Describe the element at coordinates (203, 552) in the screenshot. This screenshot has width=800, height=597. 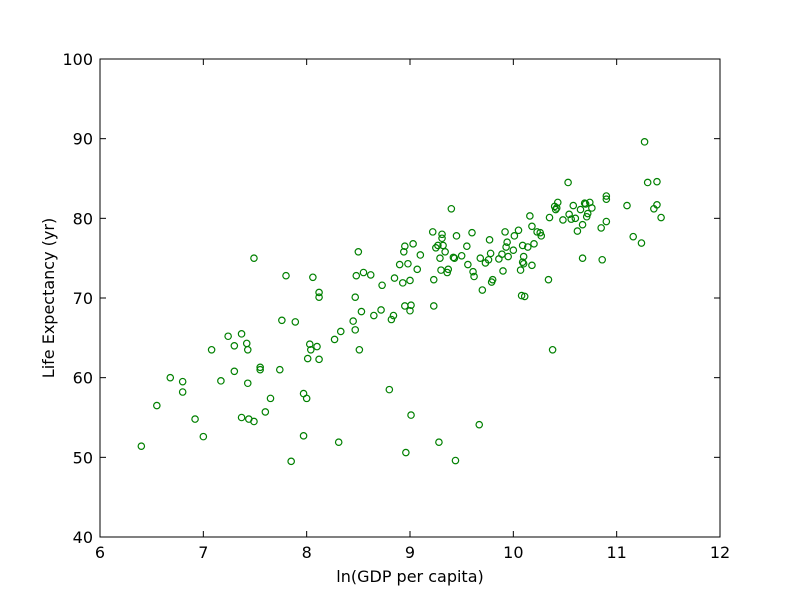
I see `x-tick-label: 7` at that location.